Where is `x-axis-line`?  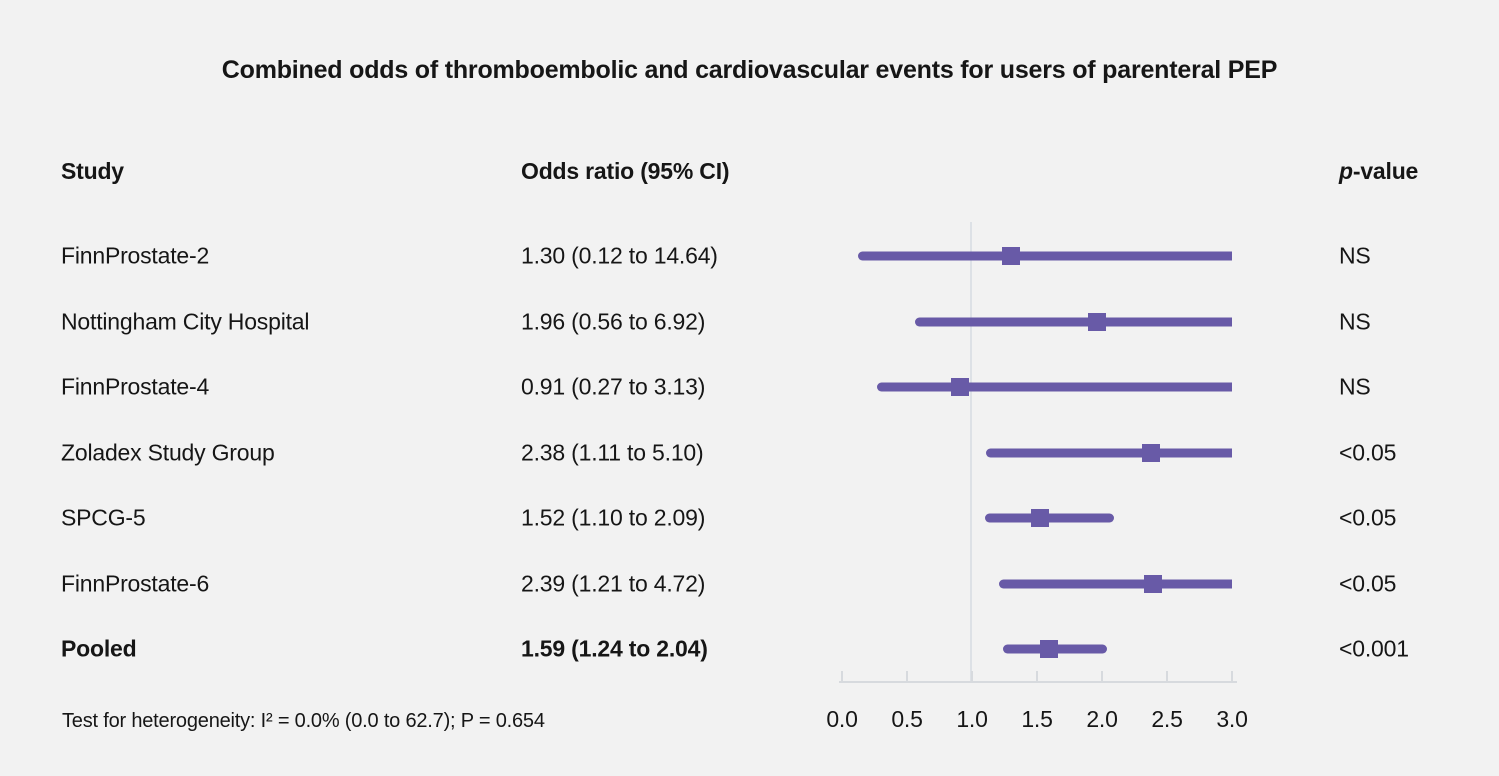 x-axis-line is located at coordinates (1038, 682).